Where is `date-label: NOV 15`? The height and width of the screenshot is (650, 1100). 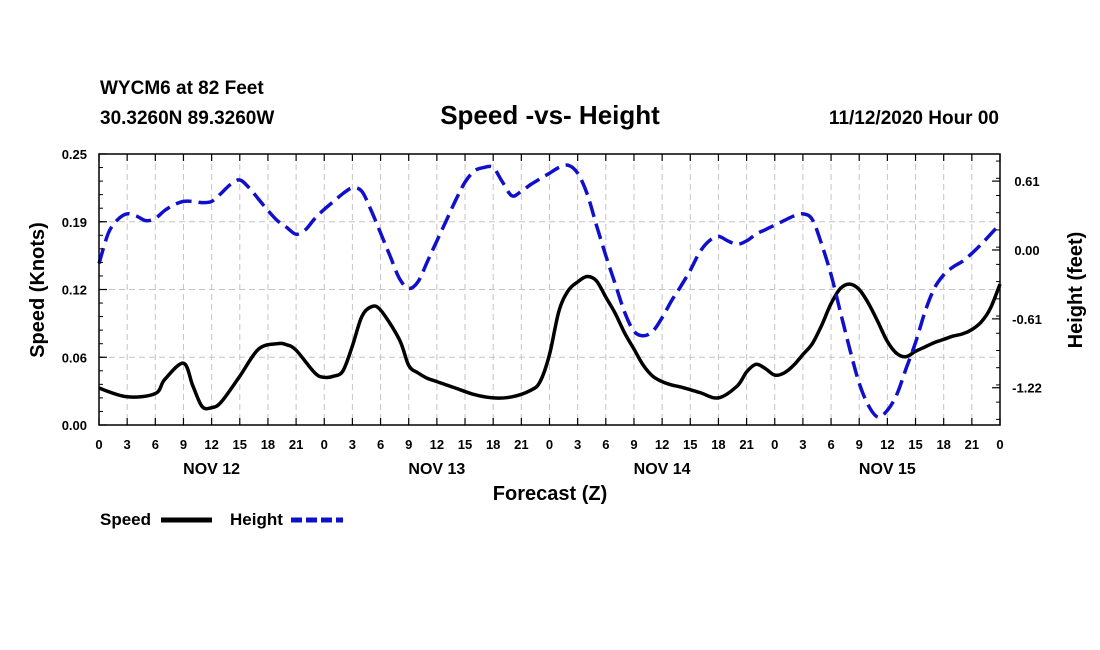 date-label: NOV 15 is located at coordinates (887, 469).